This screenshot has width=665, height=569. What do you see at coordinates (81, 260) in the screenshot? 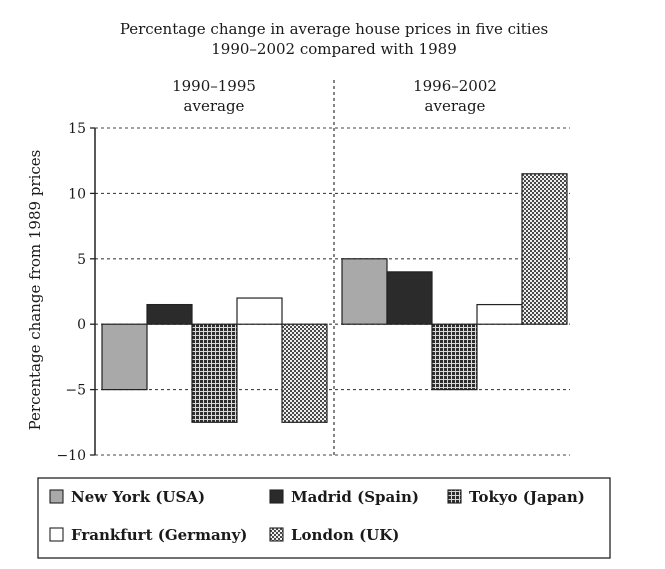
I see `y-tick-label: 5` at bounding box center [81, 260].